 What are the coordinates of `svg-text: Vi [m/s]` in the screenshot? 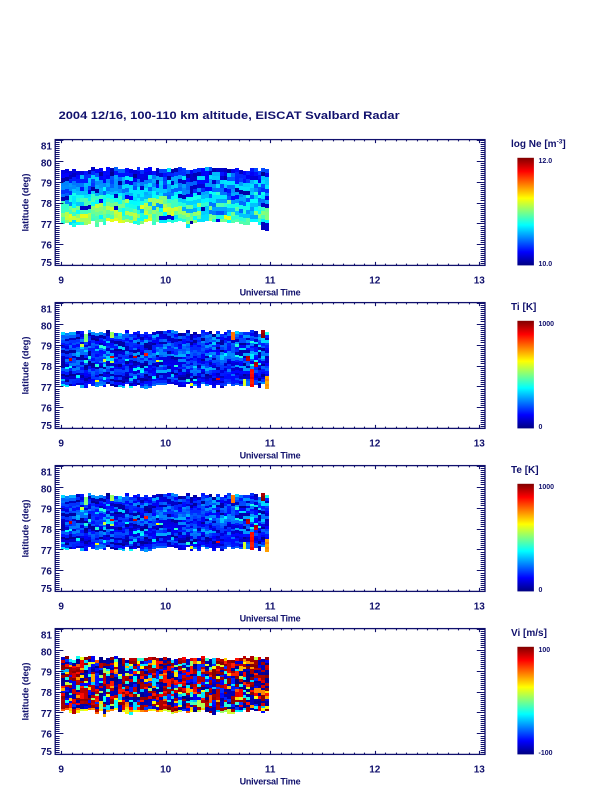 It's located at (529, 633).